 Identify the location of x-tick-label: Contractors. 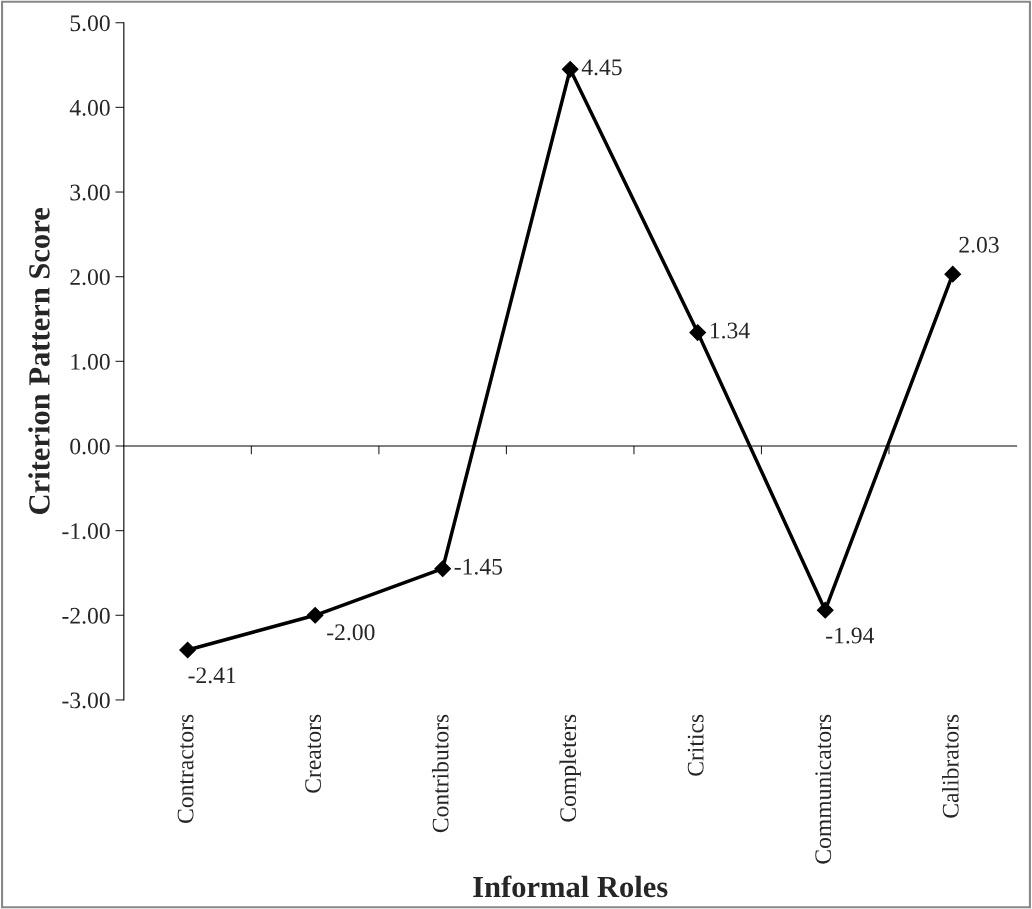
(185, 769).